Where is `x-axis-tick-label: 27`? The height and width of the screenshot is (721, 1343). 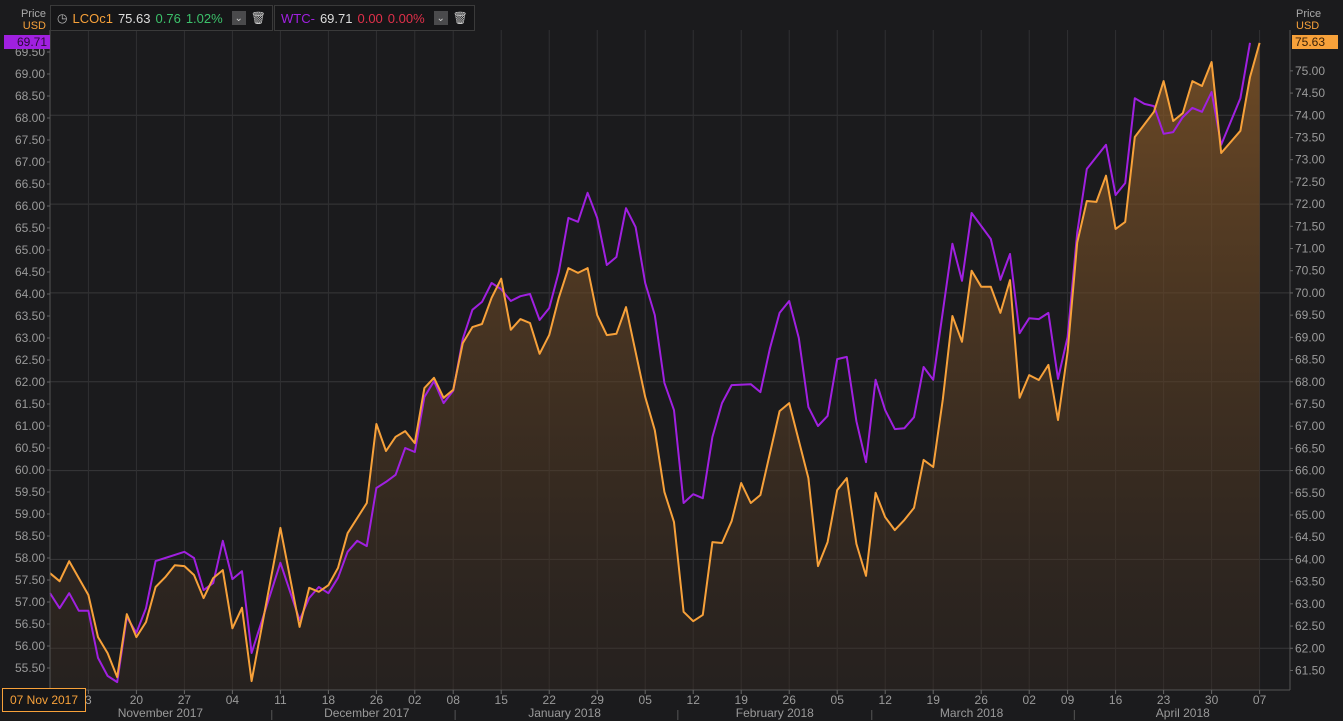 x-axis-tick-label: 27 is located at coordinates (185, 700).